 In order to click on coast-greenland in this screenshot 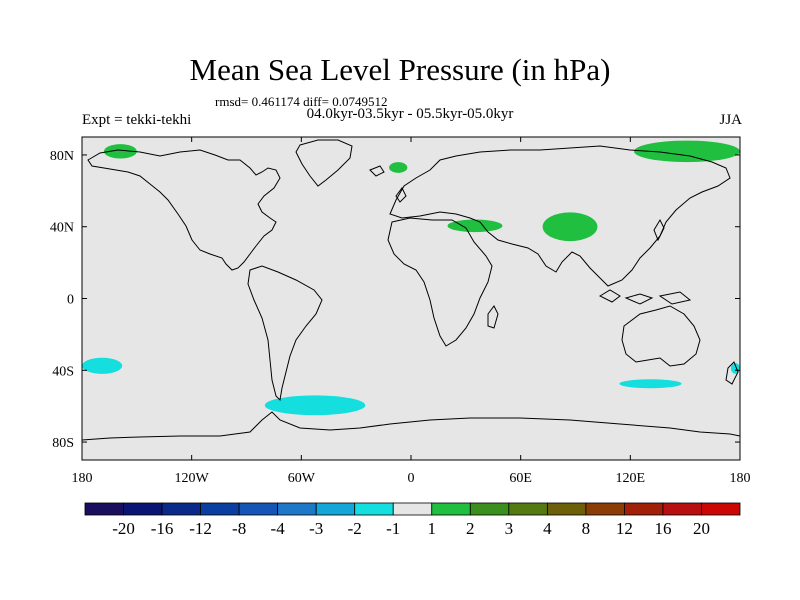, I will do `click(324, 163)`.